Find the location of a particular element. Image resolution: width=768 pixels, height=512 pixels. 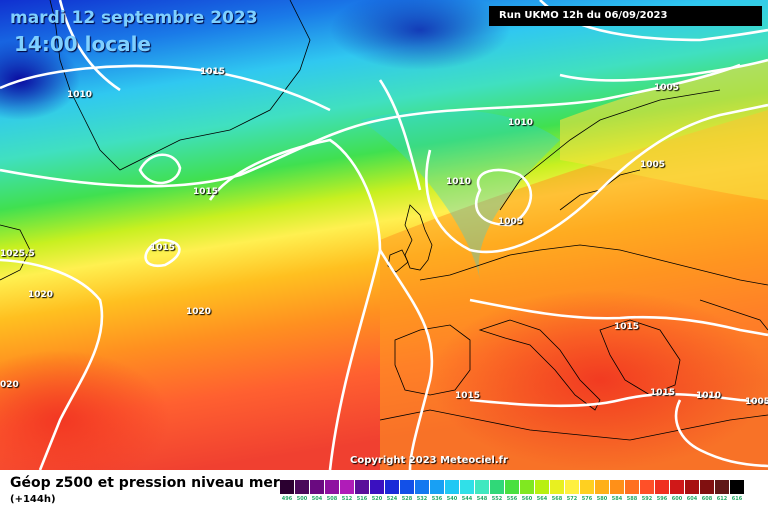

scale-label: 604 is located at coordinates (692, 499).